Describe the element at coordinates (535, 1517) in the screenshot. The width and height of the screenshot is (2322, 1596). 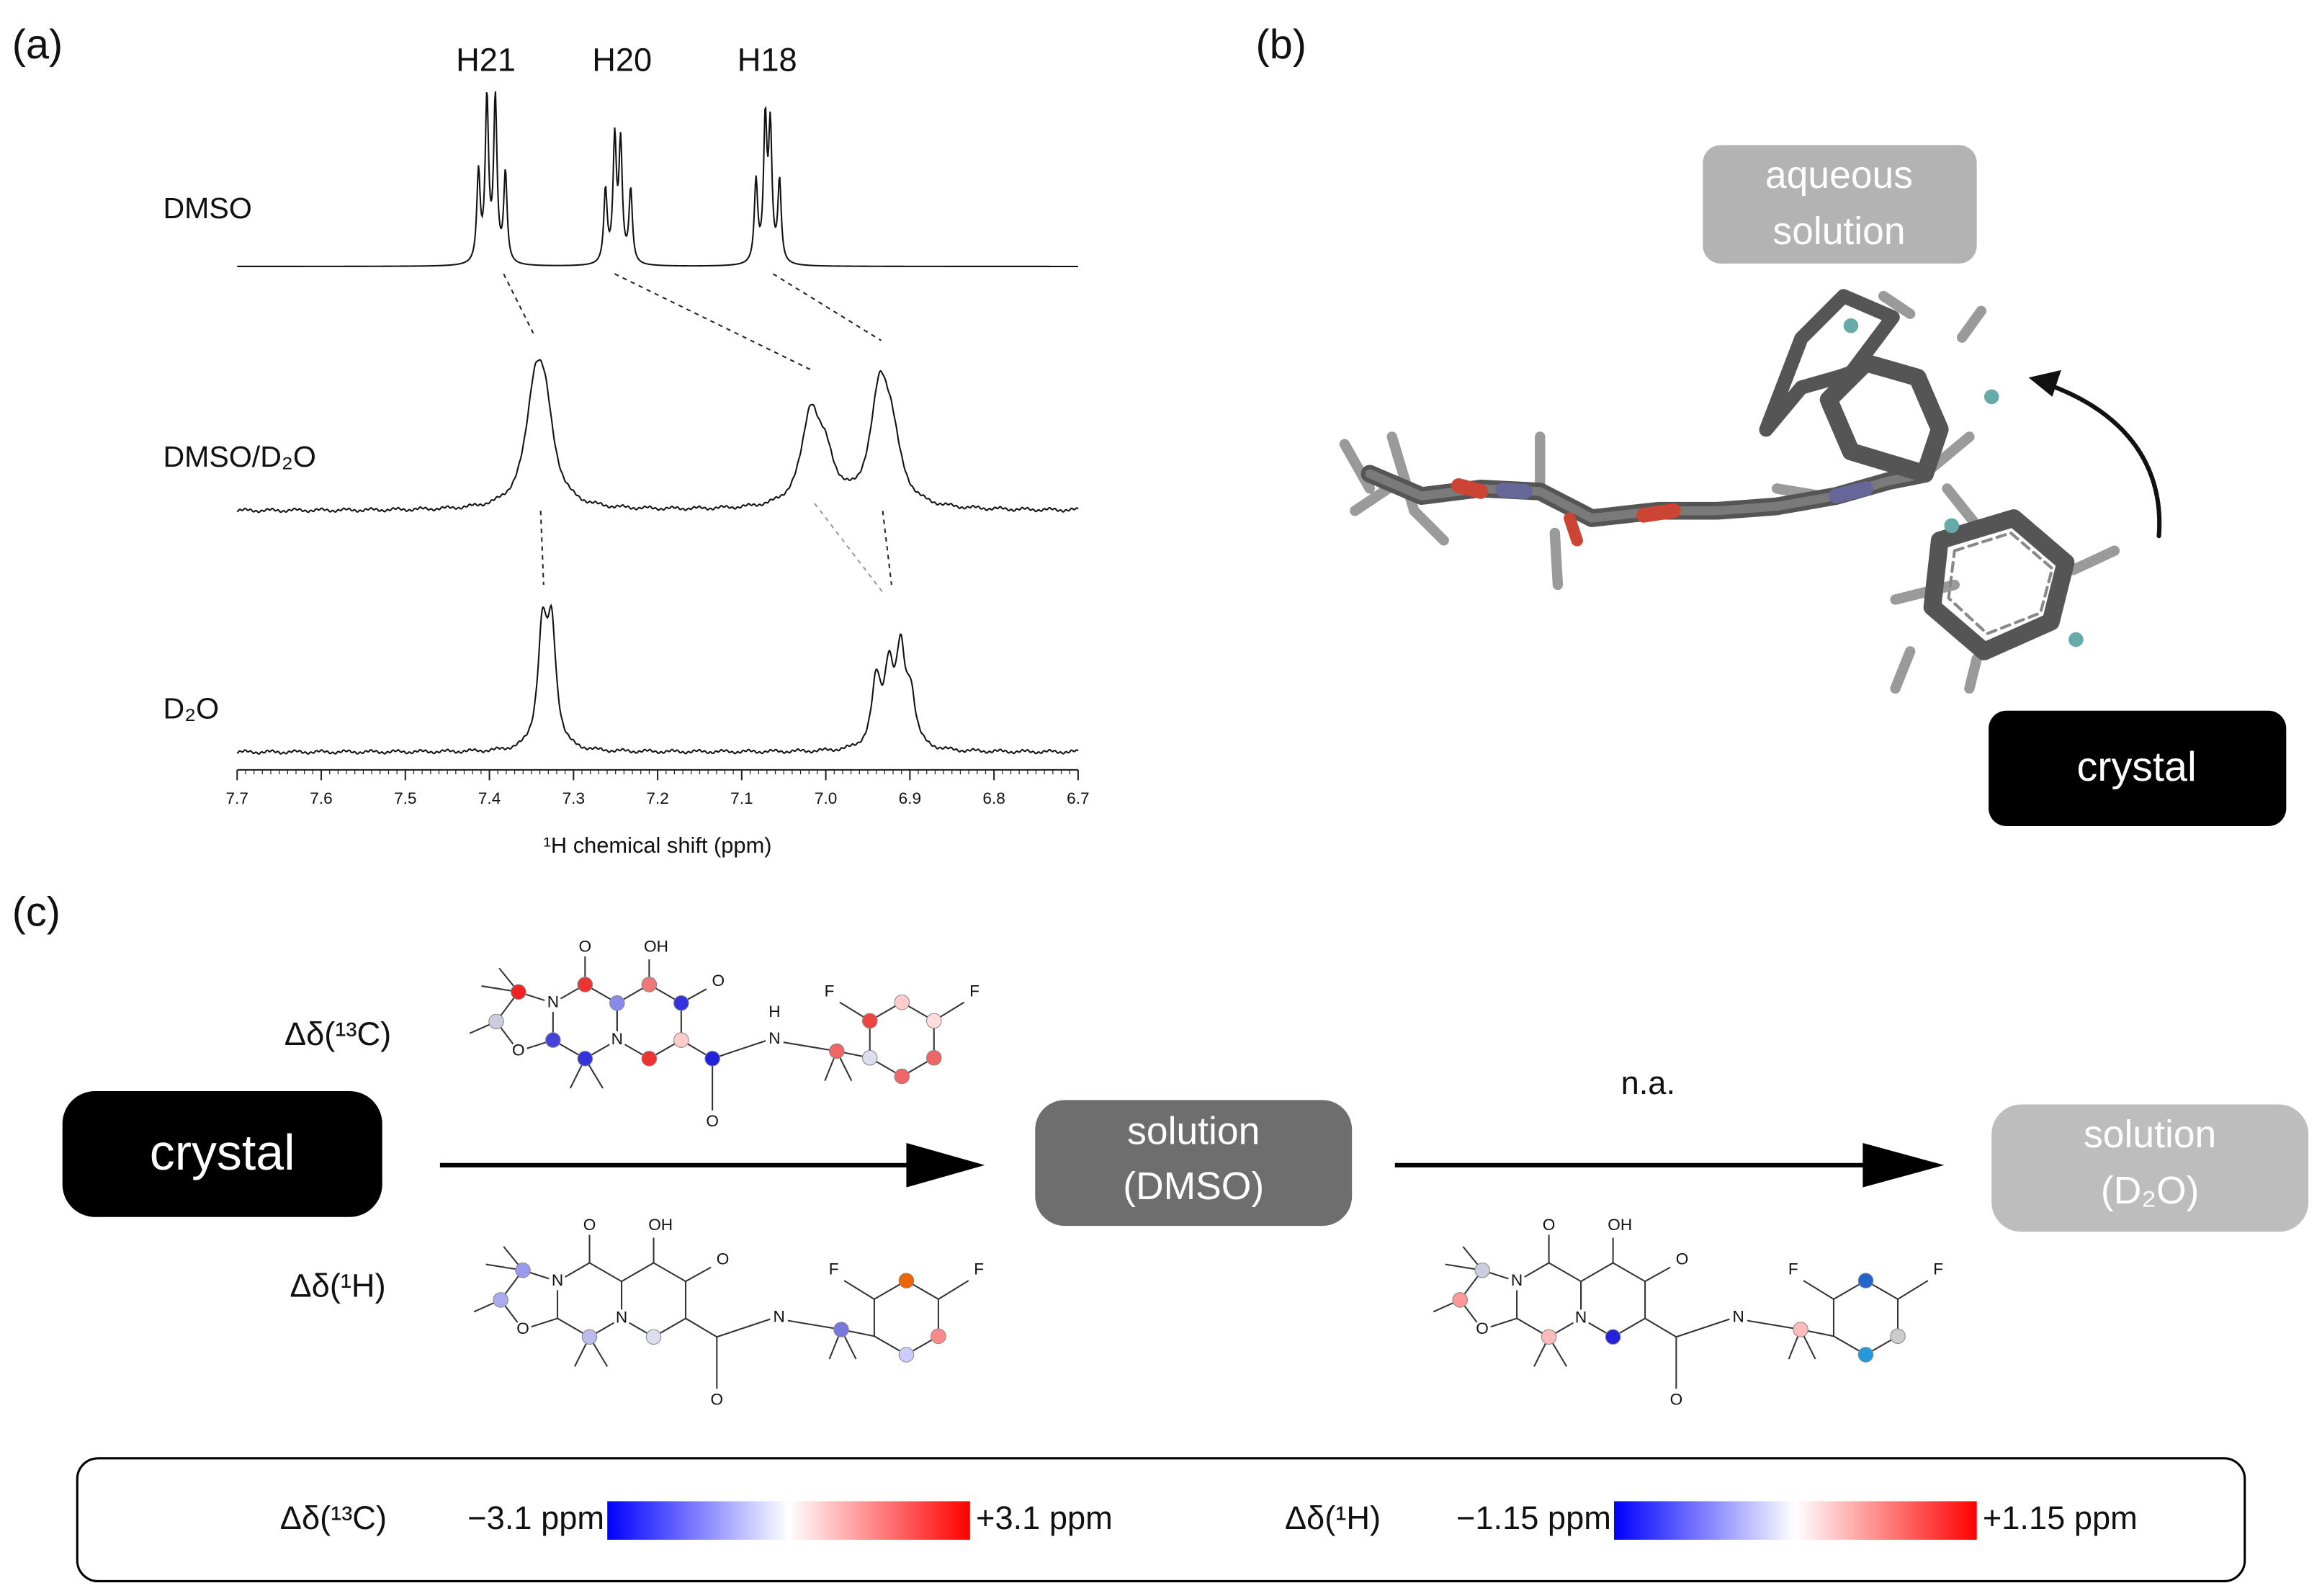
I see `legend-min: −3.1 ppm` at that location.